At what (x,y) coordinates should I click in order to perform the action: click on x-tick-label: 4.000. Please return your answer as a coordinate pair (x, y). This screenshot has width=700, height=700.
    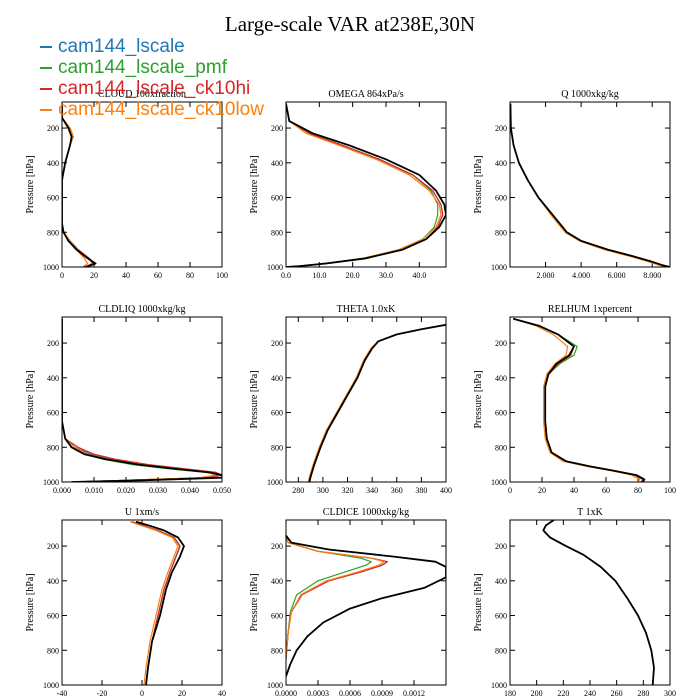
    Looking at the image, I should click on (581, 275).